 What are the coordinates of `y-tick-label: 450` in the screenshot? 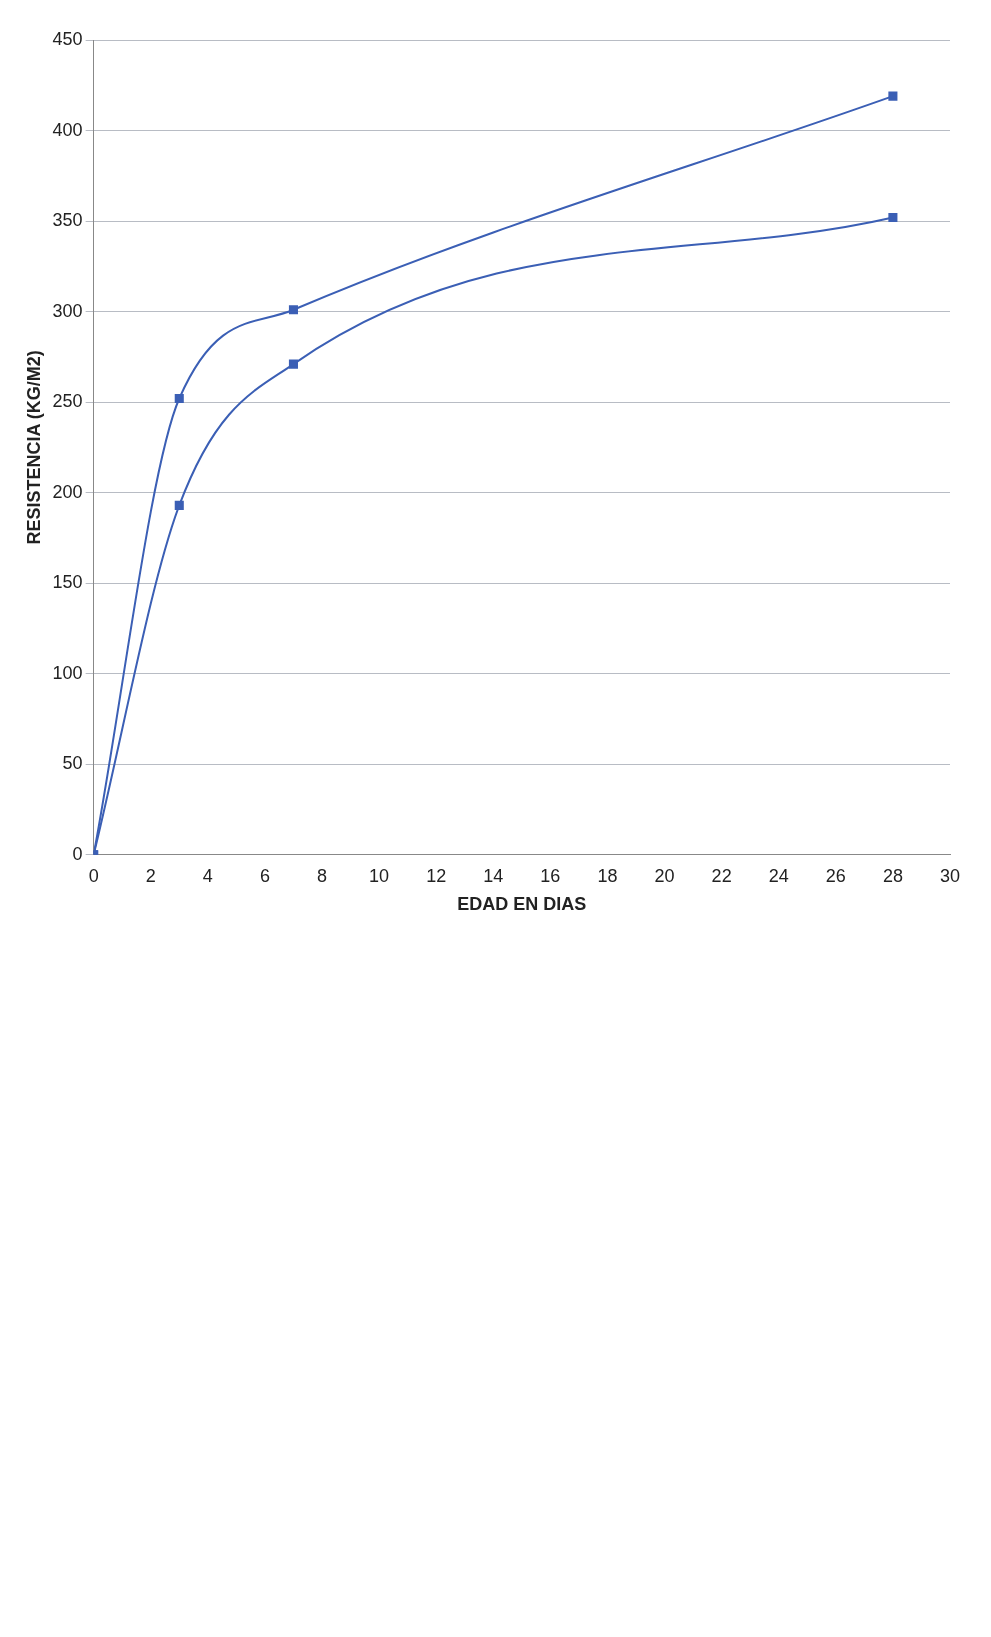 It's located at (67, 38).